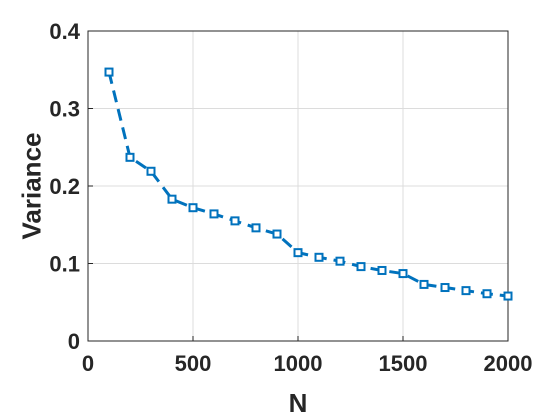 The image size is (560, 420). Describe the element at coordinates (403, 363) in the screenshot. I see `x-tick-label: 1500` at that location.